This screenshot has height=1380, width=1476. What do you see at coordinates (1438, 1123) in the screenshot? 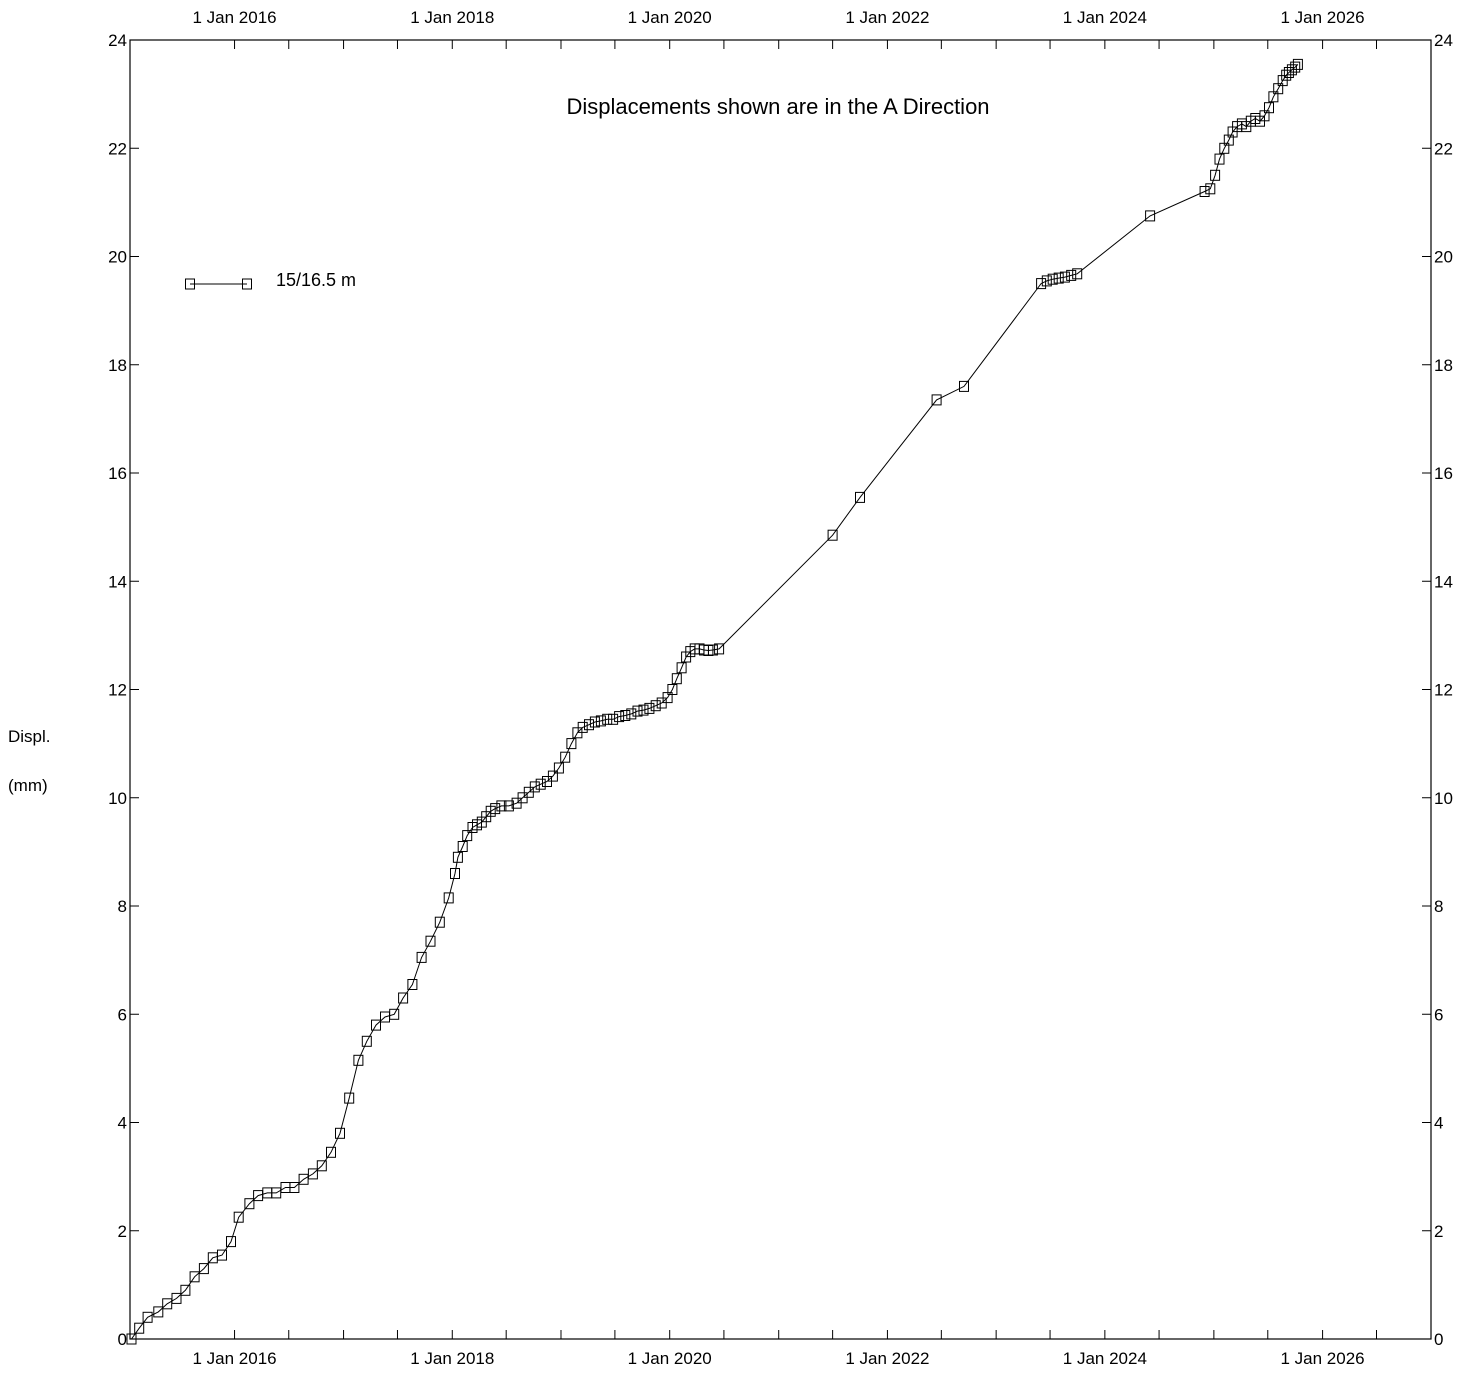
I see `y-tick-label-right: 4` at bounding box center [1438, 1123].